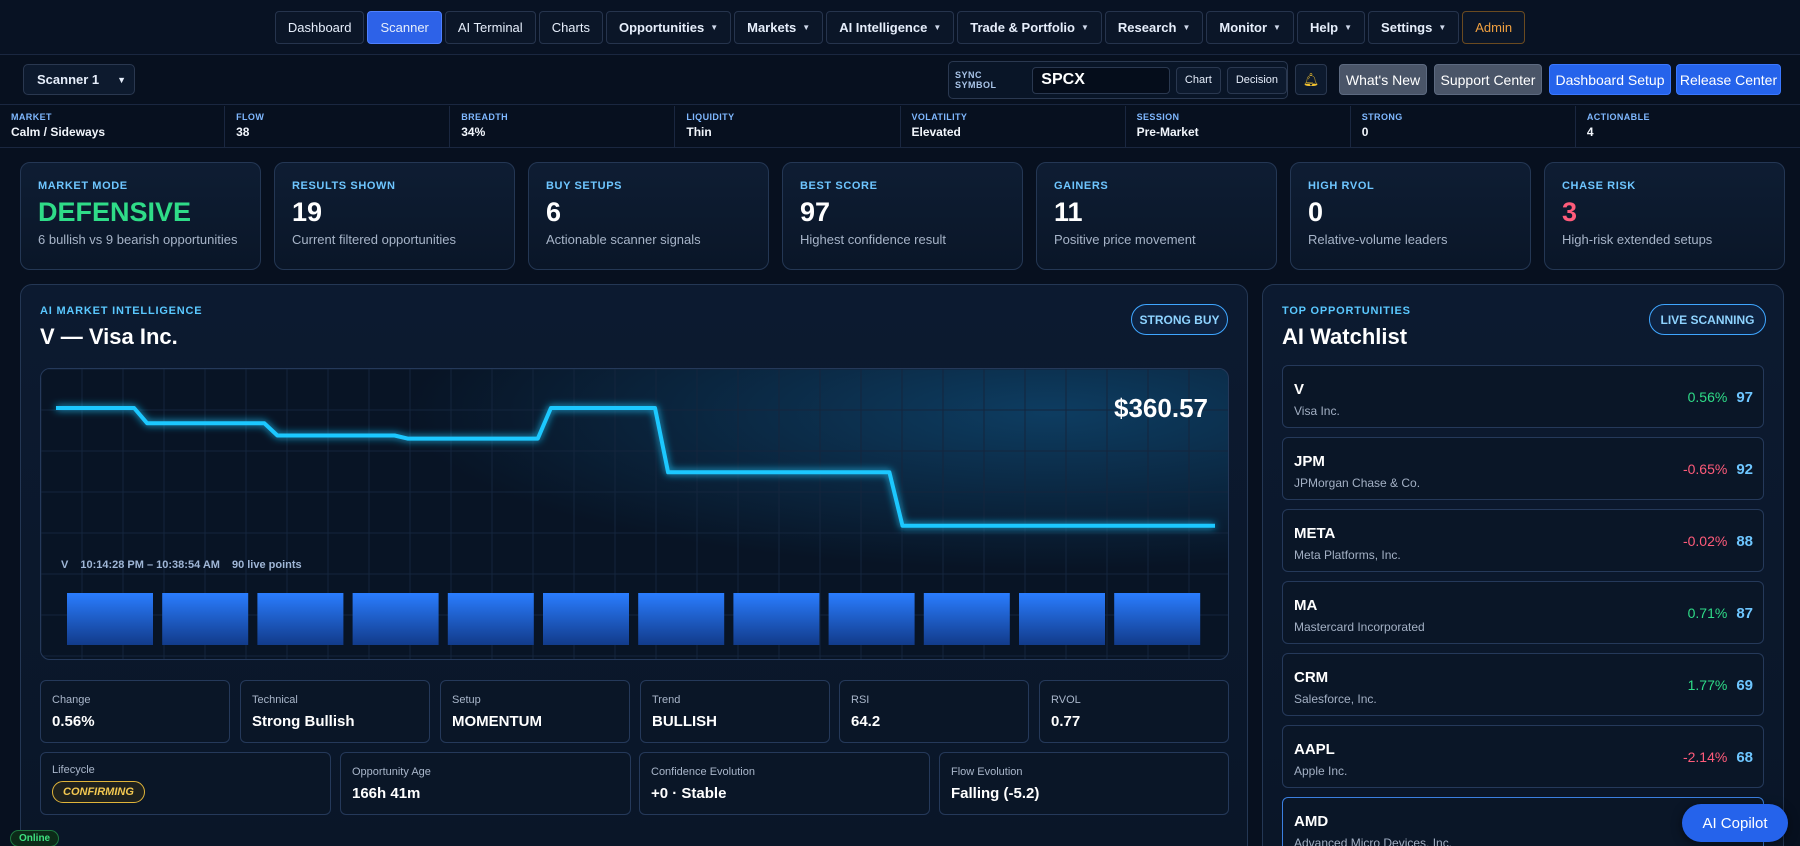 The height and width of the screenshot is (846, 1800). I want to click on watchlist-stats: -0.02% 88, so click(1718, 541).